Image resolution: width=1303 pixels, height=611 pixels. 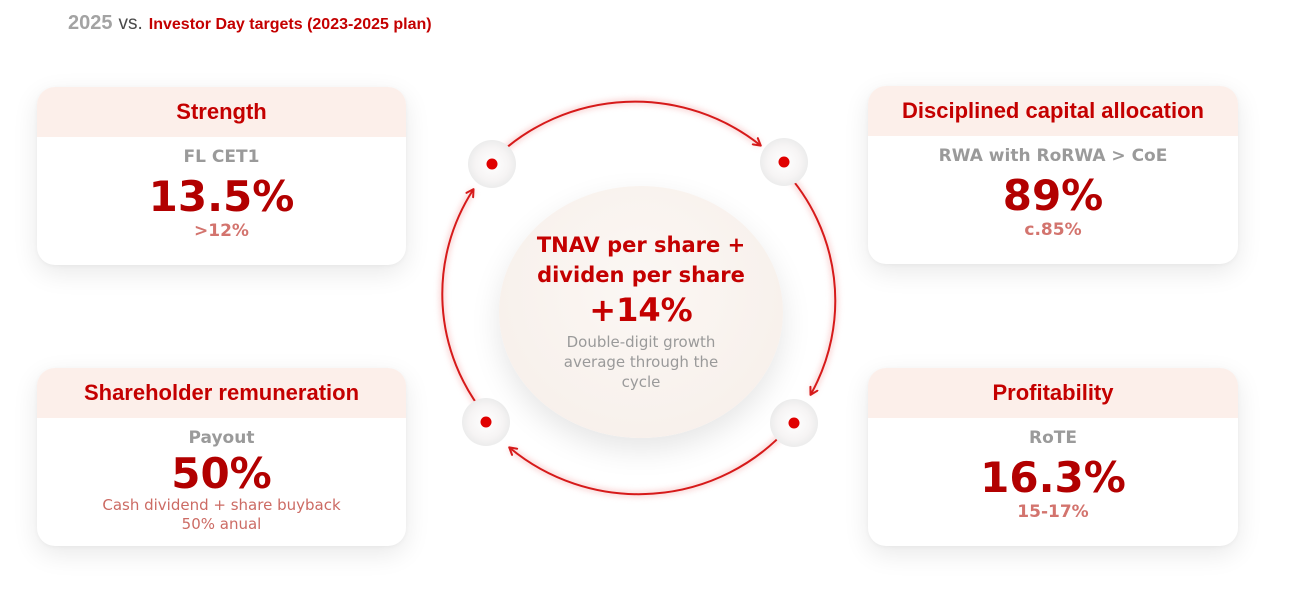 I want to click on card-header: Profitability, so click(x=1053, y=393).